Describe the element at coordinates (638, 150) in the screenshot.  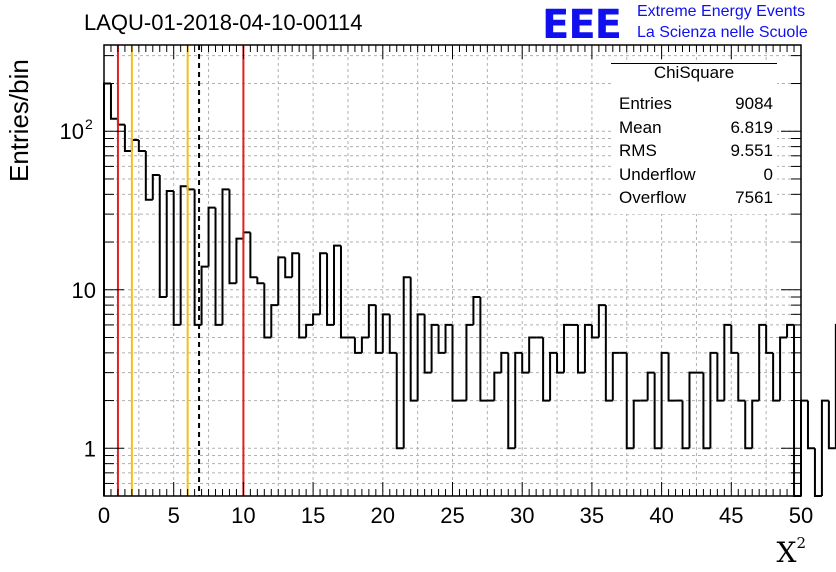
I see `stats-key: RMS` at that location.